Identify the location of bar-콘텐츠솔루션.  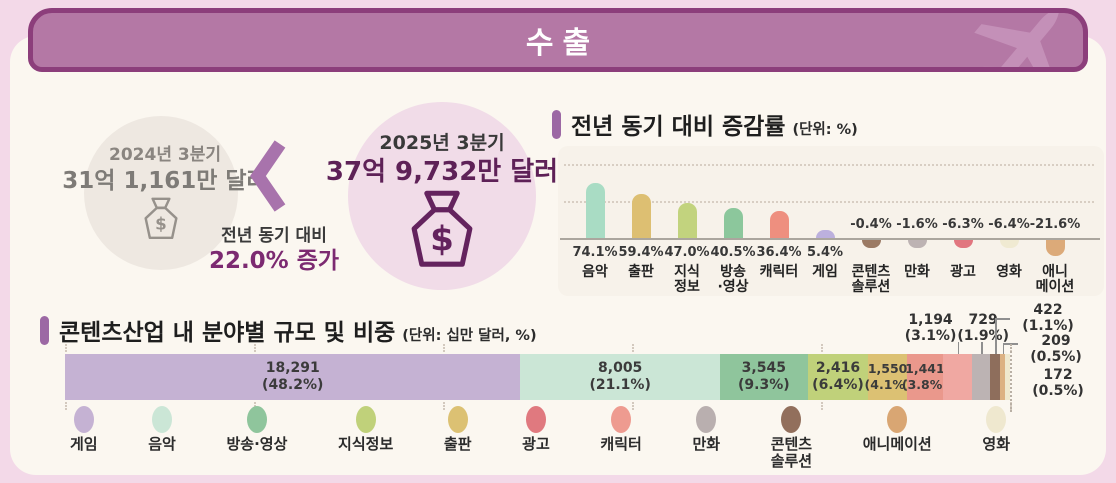
(871, 244).